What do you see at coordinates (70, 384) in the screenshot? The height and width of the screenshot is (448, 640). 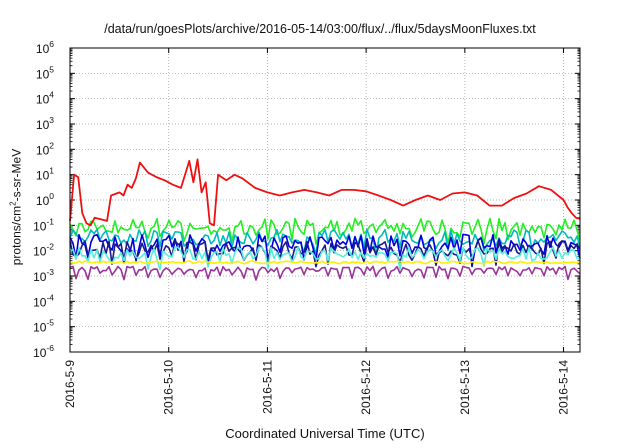 I see `x-tick-label: 2016-5-9` at bounding box center [70, 384].